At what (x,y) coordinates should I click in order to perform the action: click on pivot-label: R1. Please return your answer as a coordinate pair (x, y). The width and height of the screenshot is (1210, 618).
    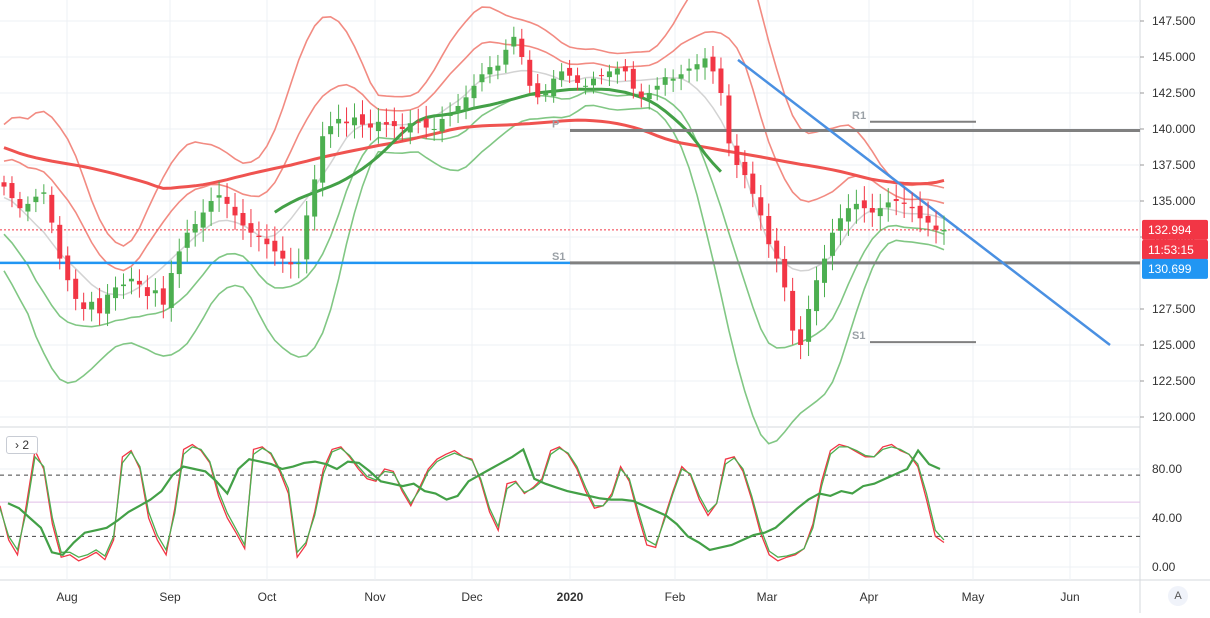
    Looking at the image, I should click on (859, 116).